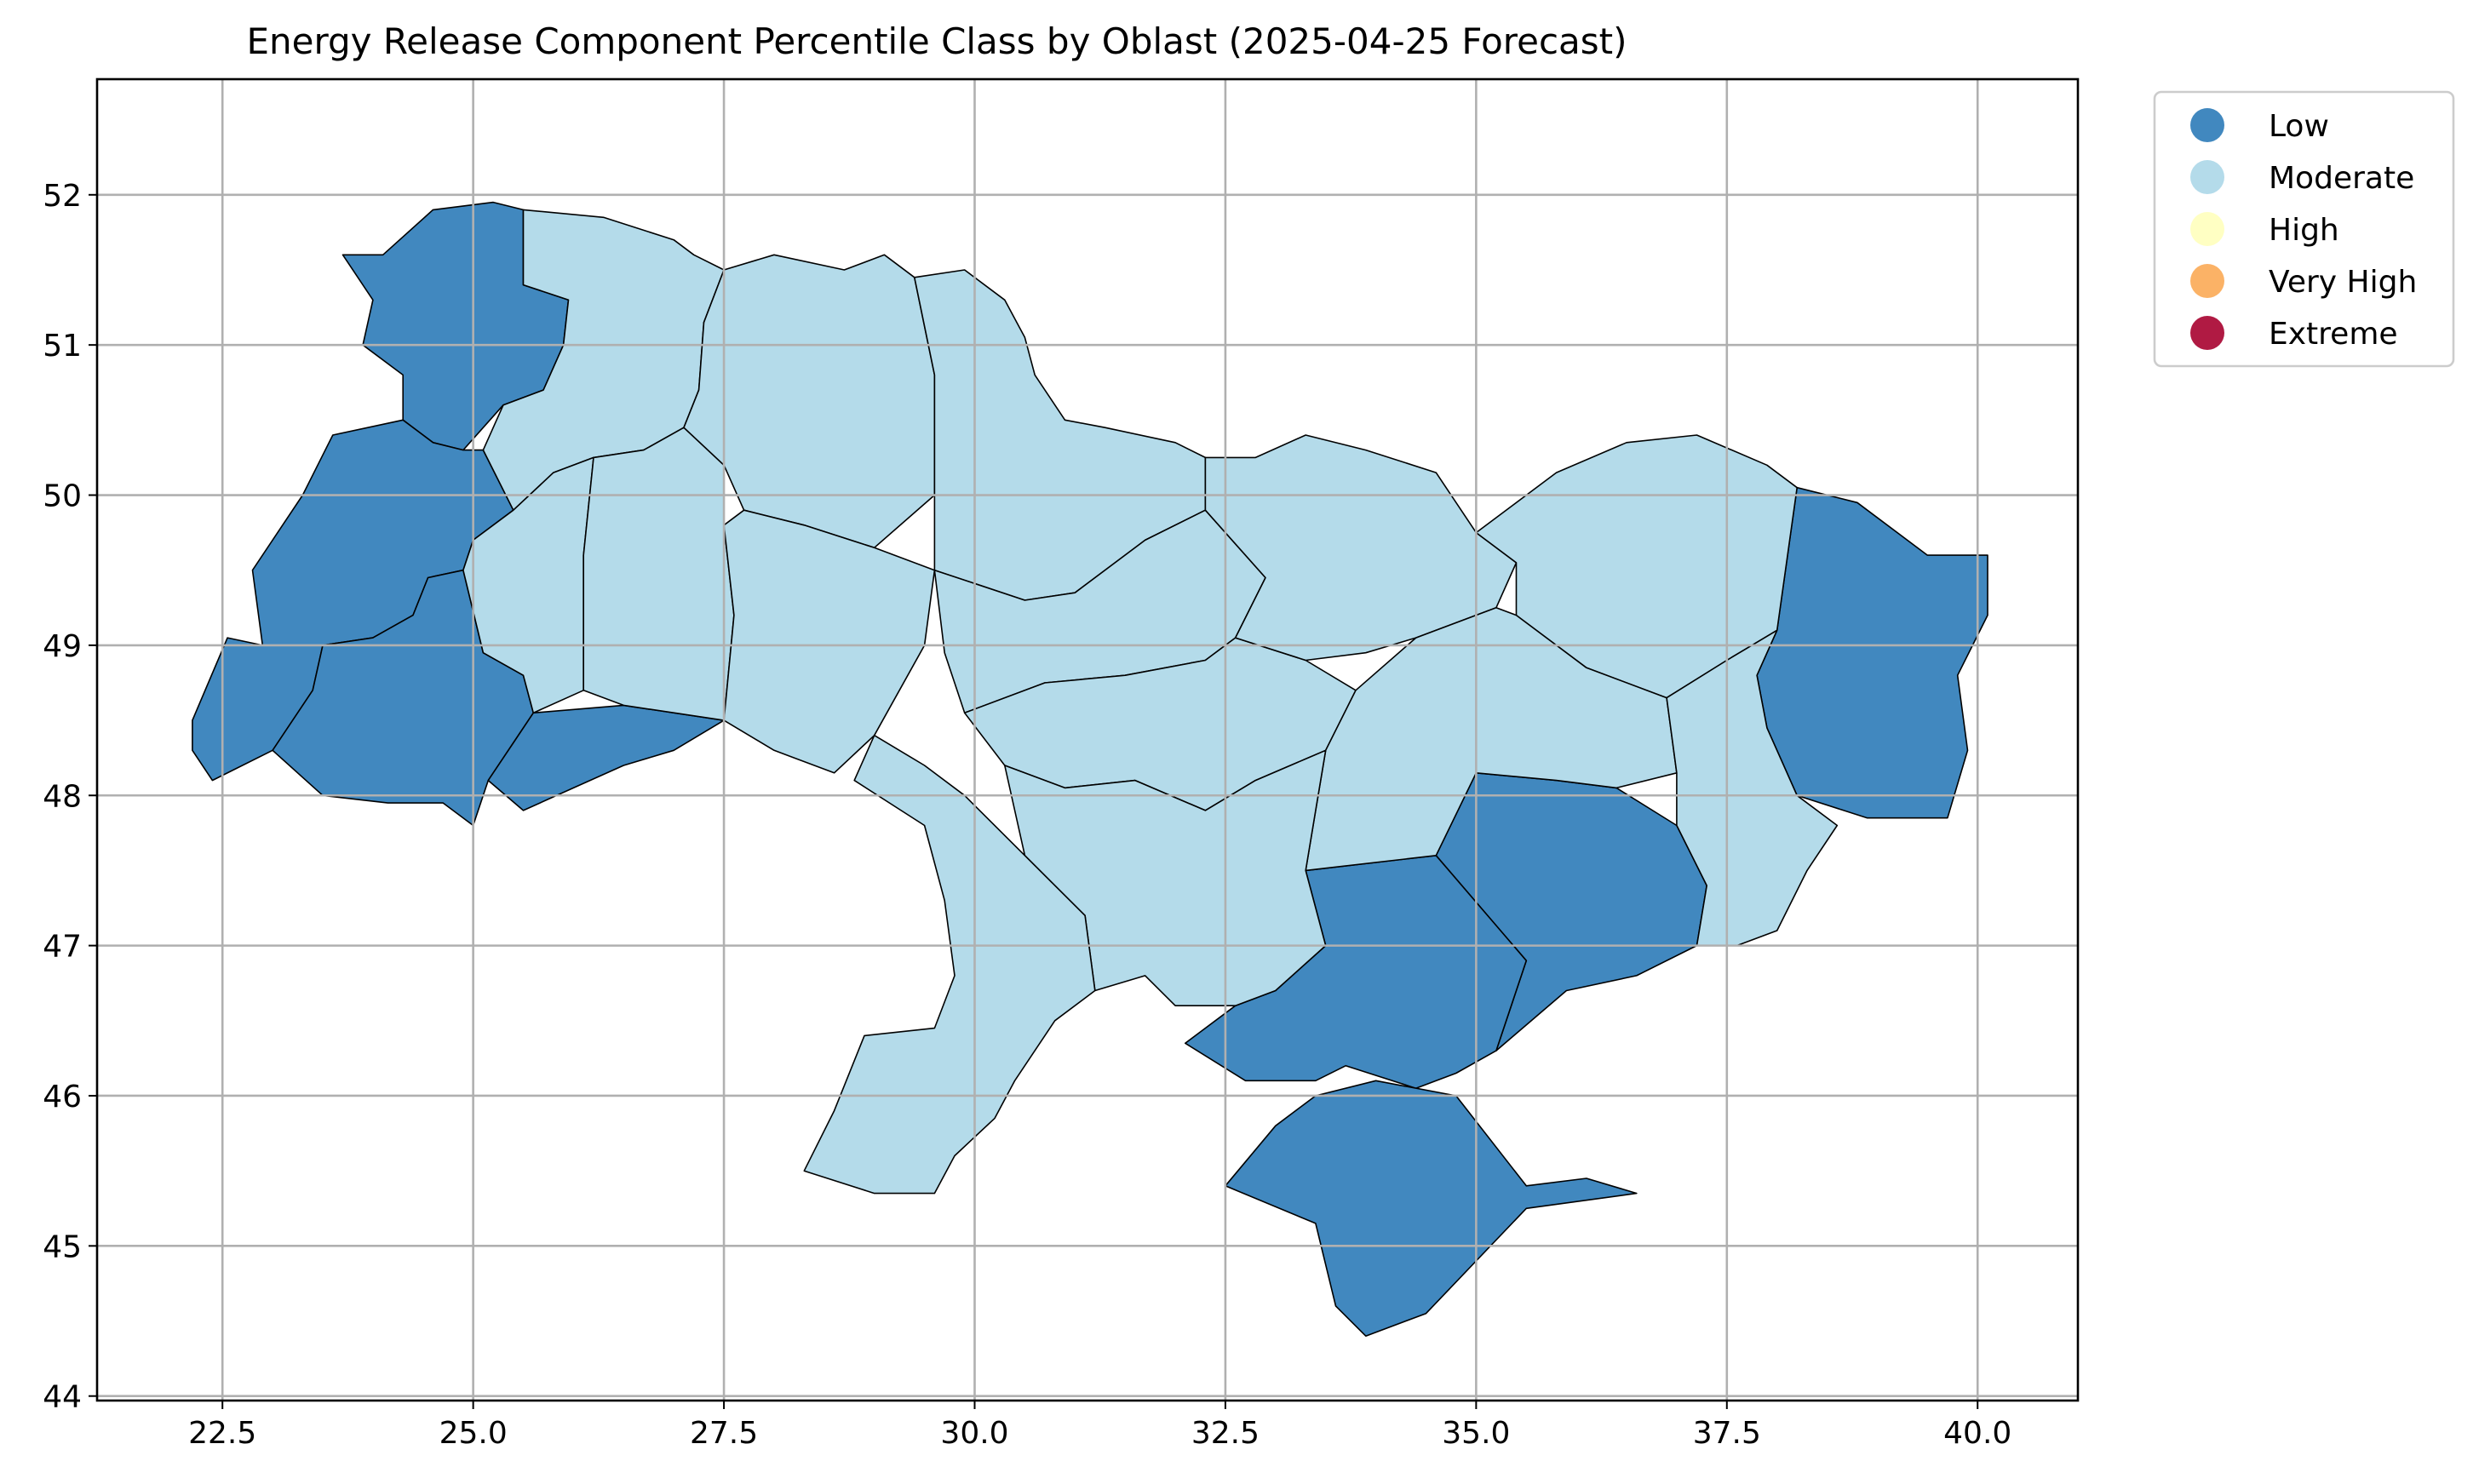 The width and height of the screenshot is (2479, 1484). I want to click on y-tick-label: 44, so click(62, 1397).